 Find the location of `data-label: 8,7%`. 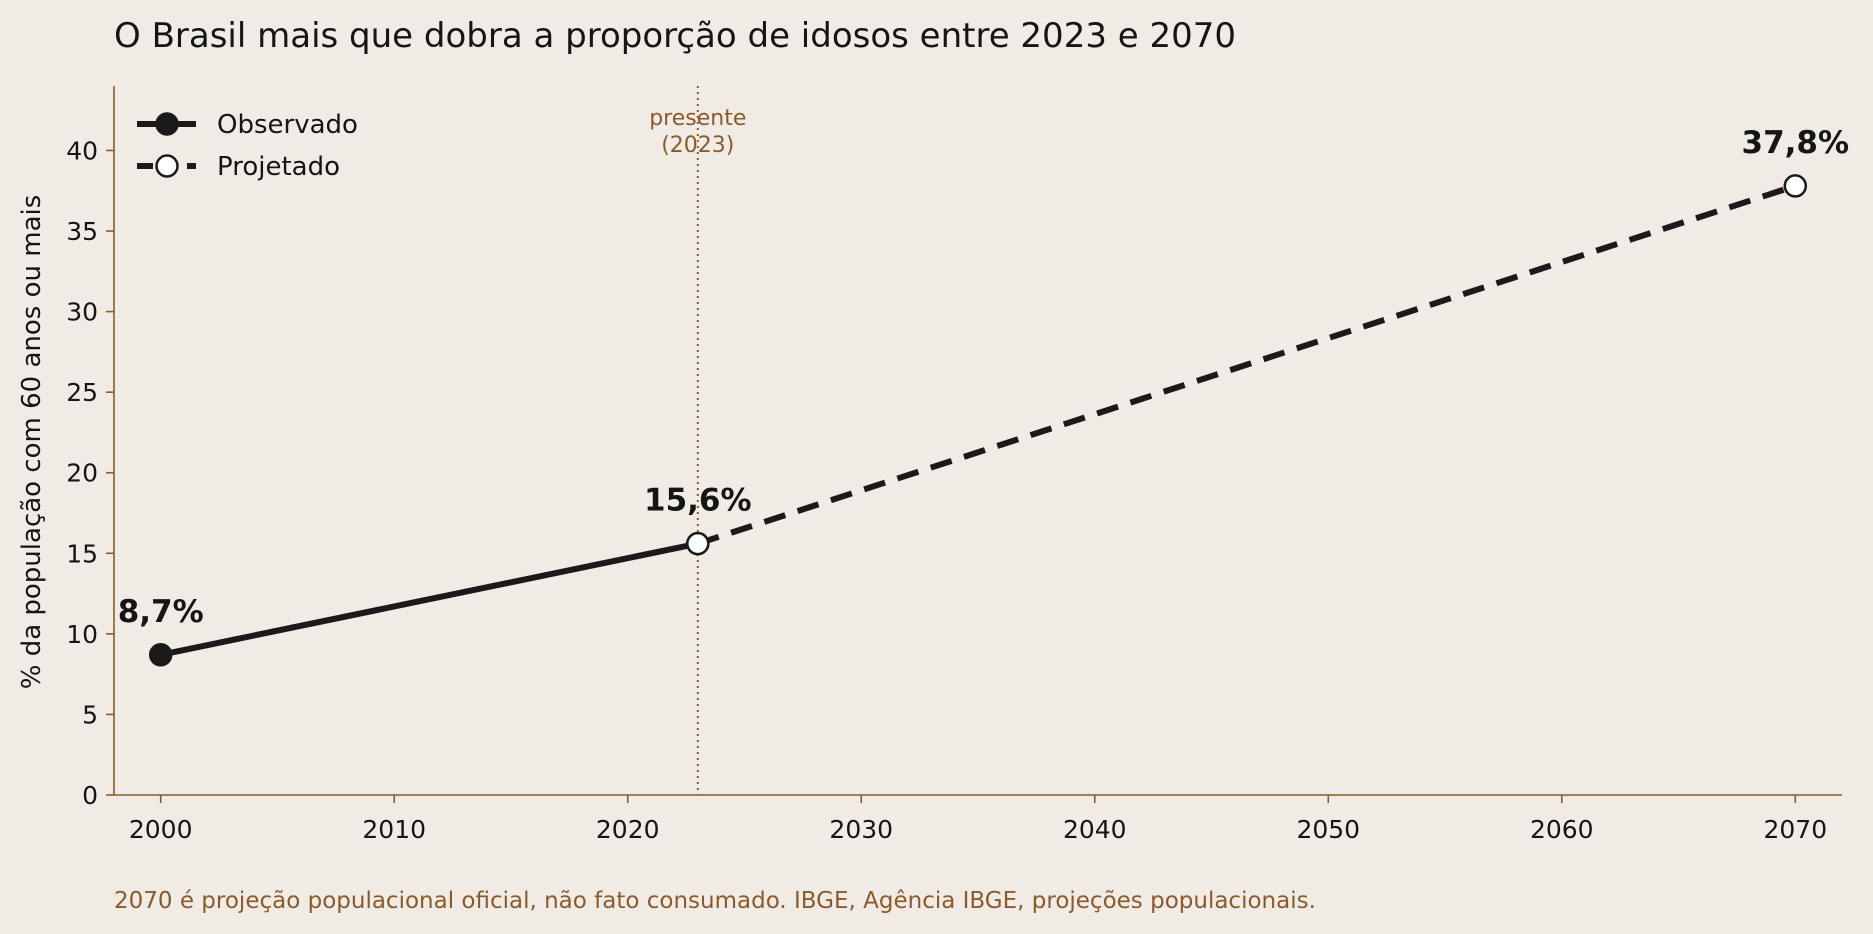

data-label: 8,7% is located at coordinates (161, 612).